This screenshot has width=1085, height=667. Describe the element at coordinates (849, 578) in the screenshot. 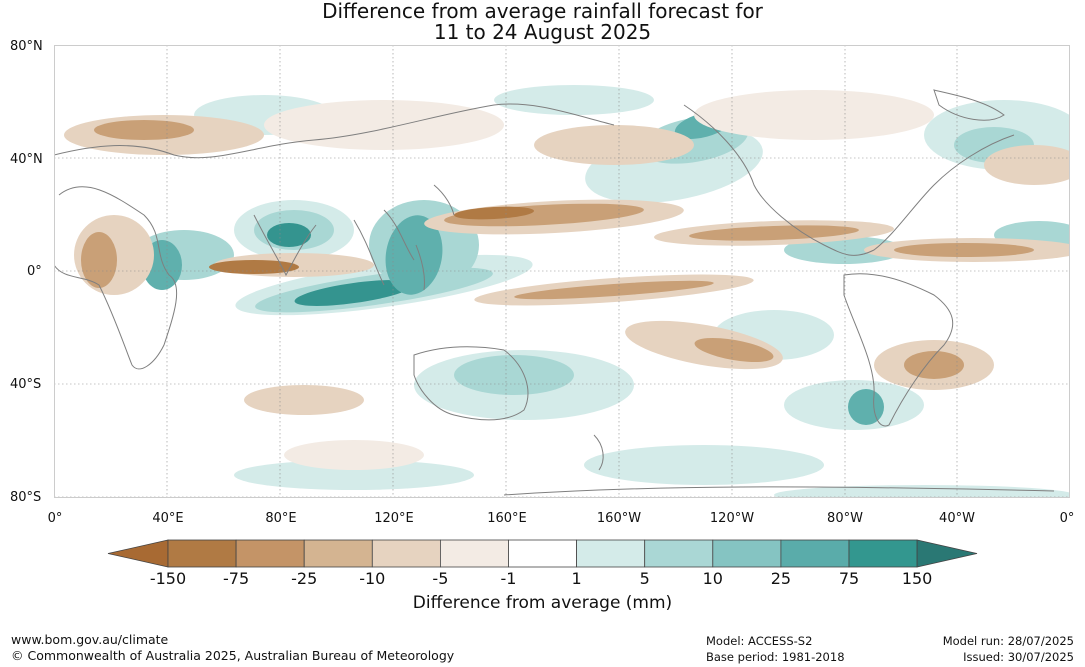

I see `colorbar-label: 75` at that location.